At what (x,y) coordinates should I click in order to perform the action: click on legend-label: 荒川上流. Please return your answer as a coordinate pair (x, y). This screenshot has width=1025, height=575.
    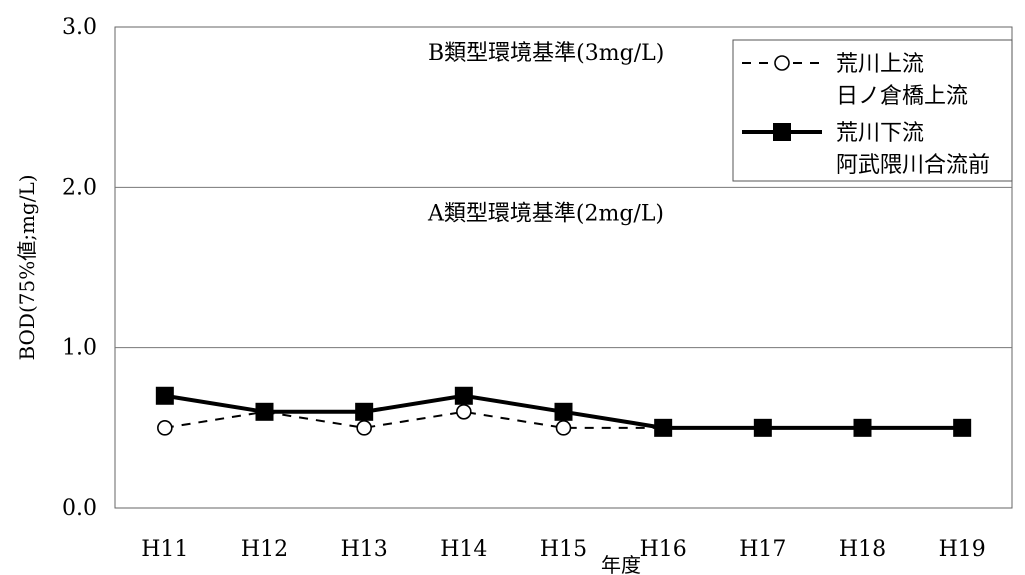
    Looking at the image, I should click on (880, 64).